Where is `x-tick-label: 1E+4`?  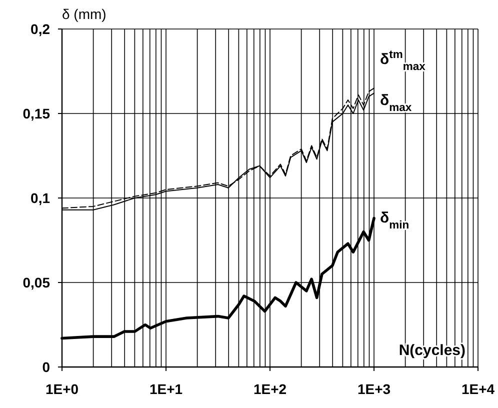 x-tick-label: 1E+4 is located at coordinates (478, 389).